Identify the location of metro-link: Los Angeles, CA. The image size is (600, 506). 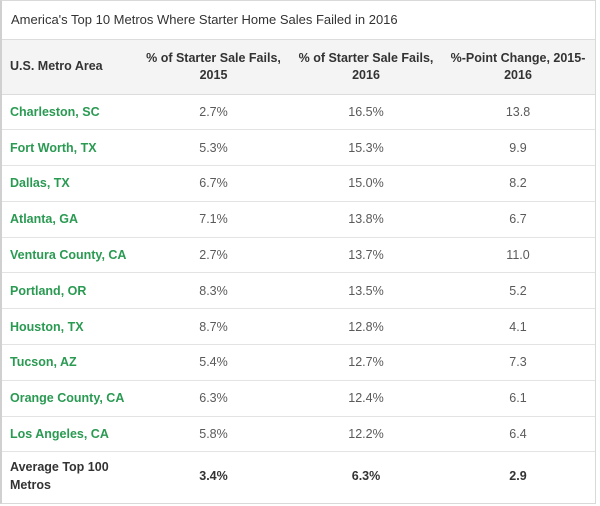
(59, 434).